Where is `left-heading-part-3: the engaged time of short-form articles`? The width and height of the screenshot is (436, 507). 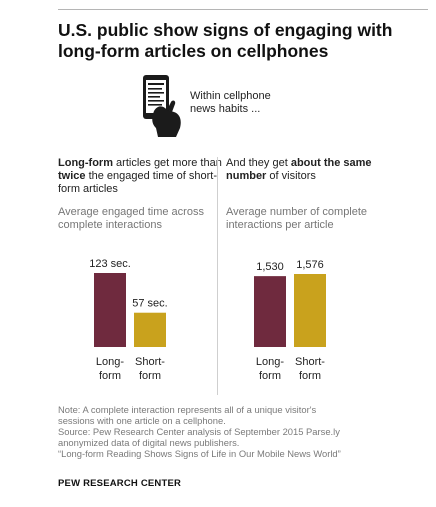 left-heading-part-3: the engaged time of short-form articles is located at coordinates (137, 182).